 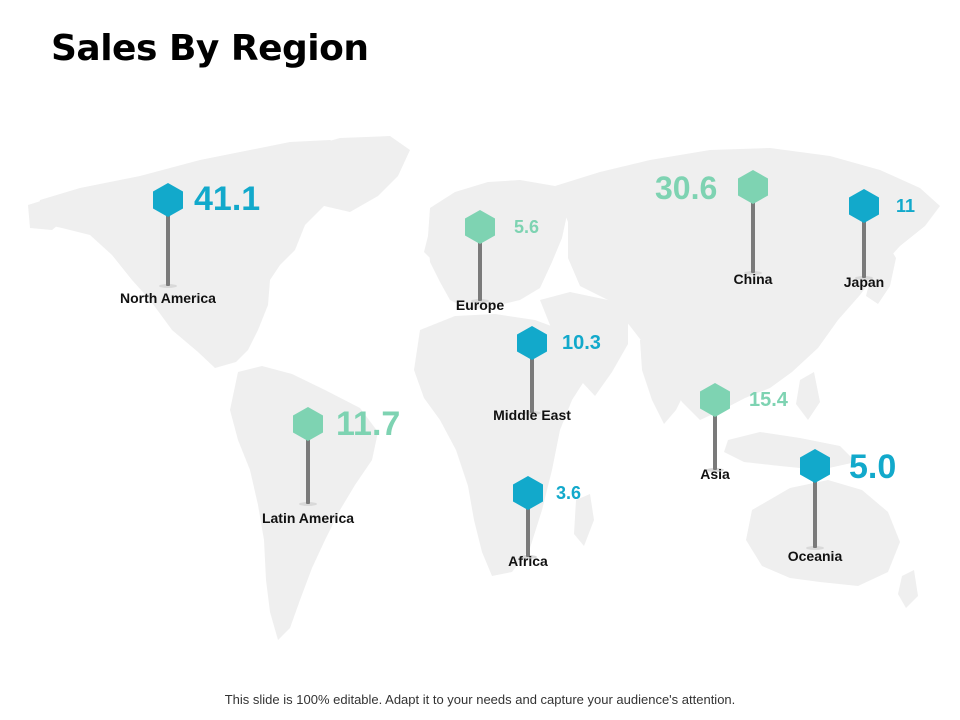 I want to click on region-name: Asia, so click(x=715, y=474).